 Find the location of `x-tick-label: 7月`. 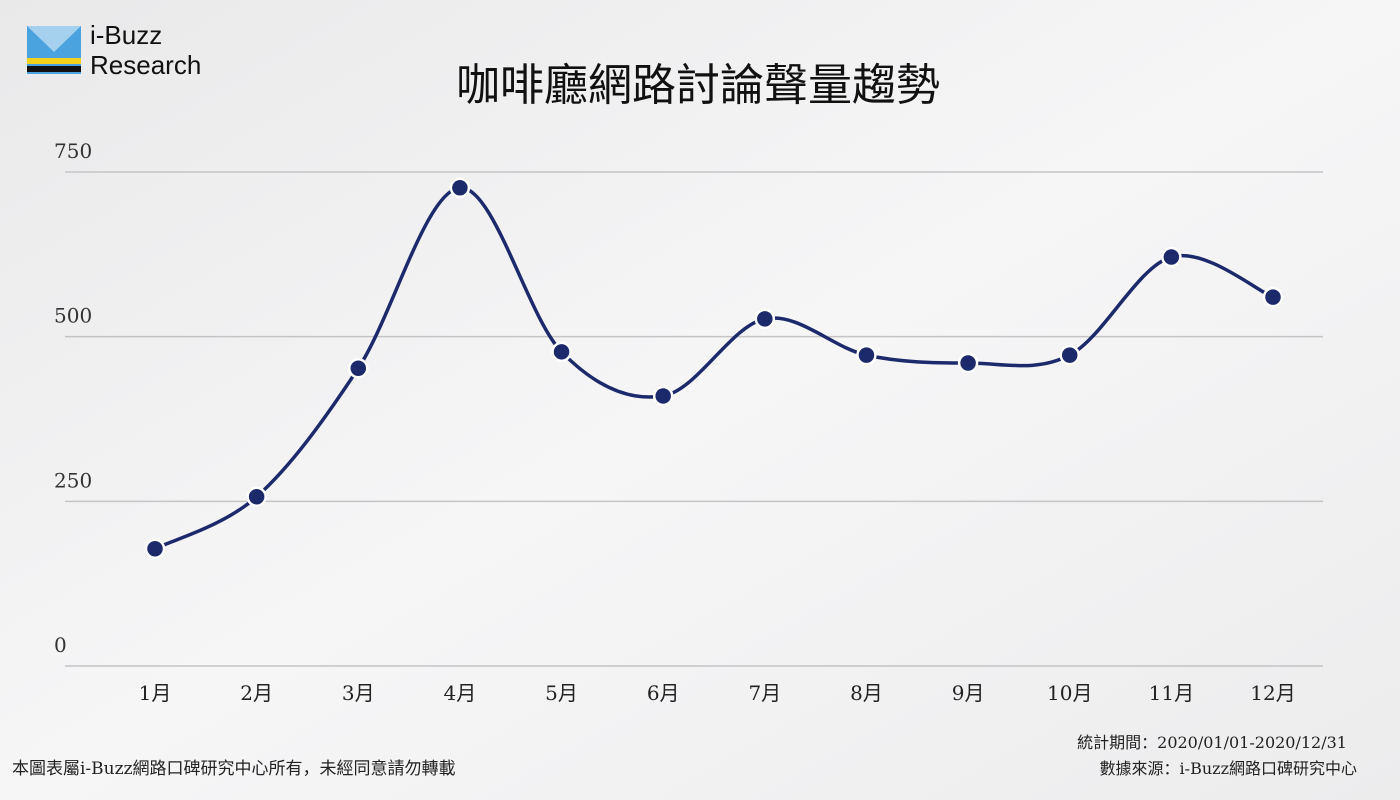

x-tick-label: 7月 is located at coordinates (764, 693).